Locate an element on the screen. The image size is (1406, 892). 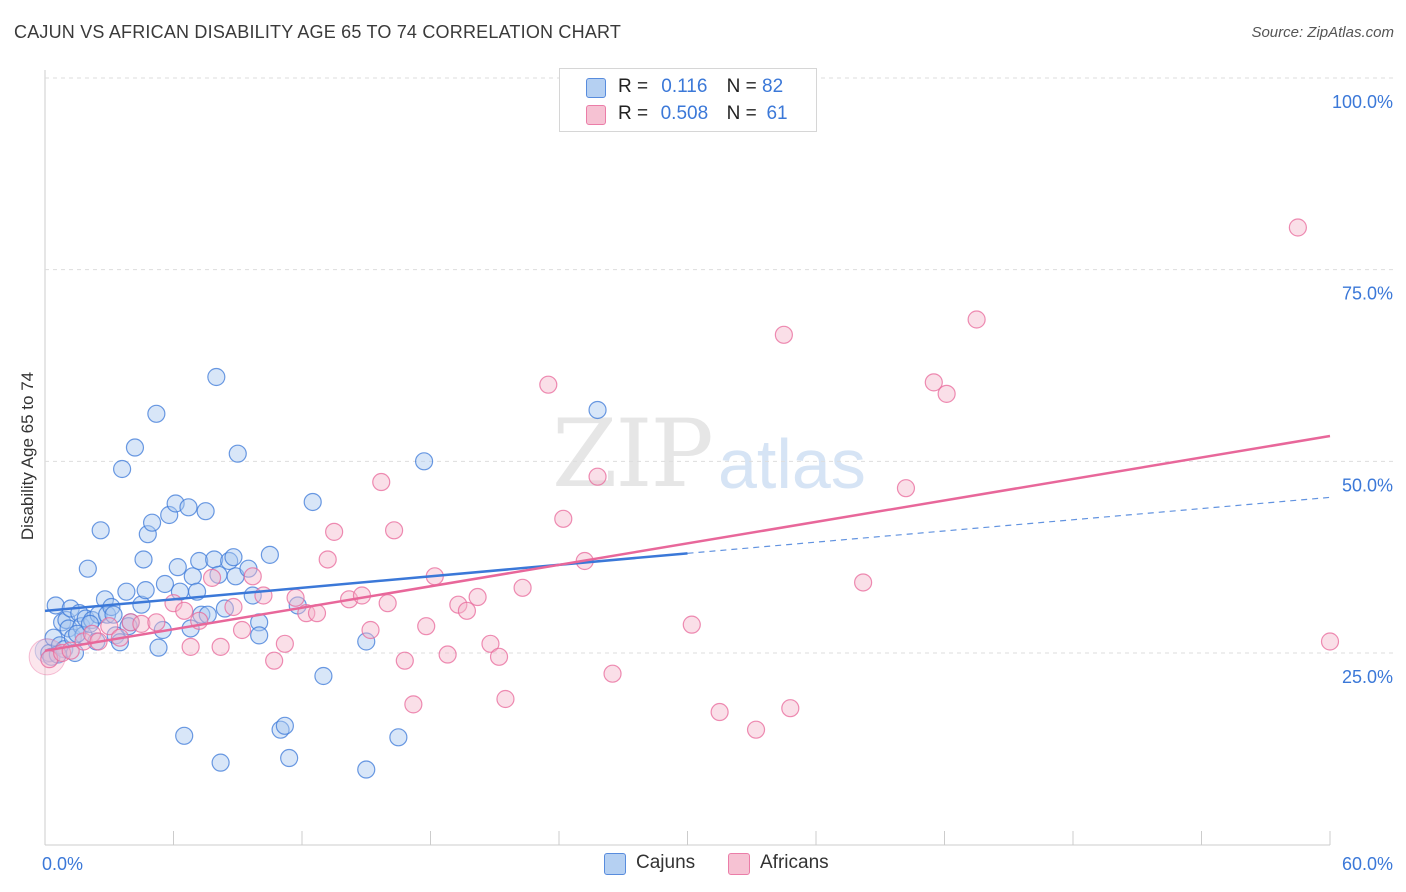
source-label: Source: ZipAtlas.com is located at coordinates (1322, 32).